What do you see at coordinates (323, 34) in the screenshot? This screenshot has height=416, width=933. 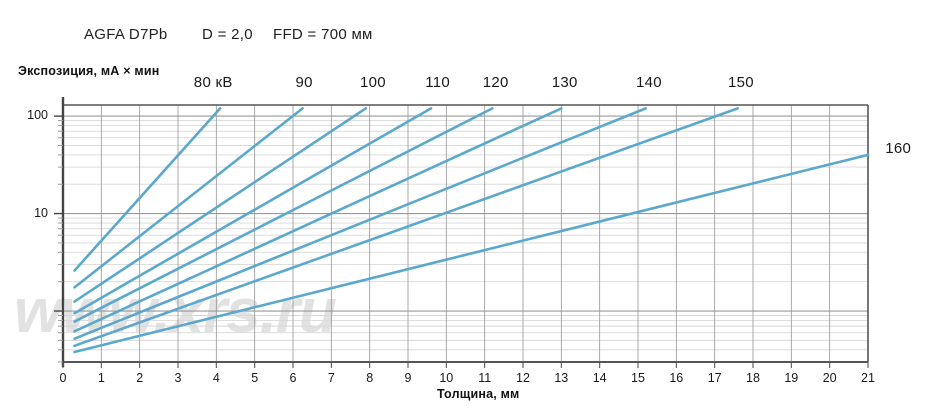 I see `ffd-label: FFD = 700 мм` at bounding box center [323, 34].